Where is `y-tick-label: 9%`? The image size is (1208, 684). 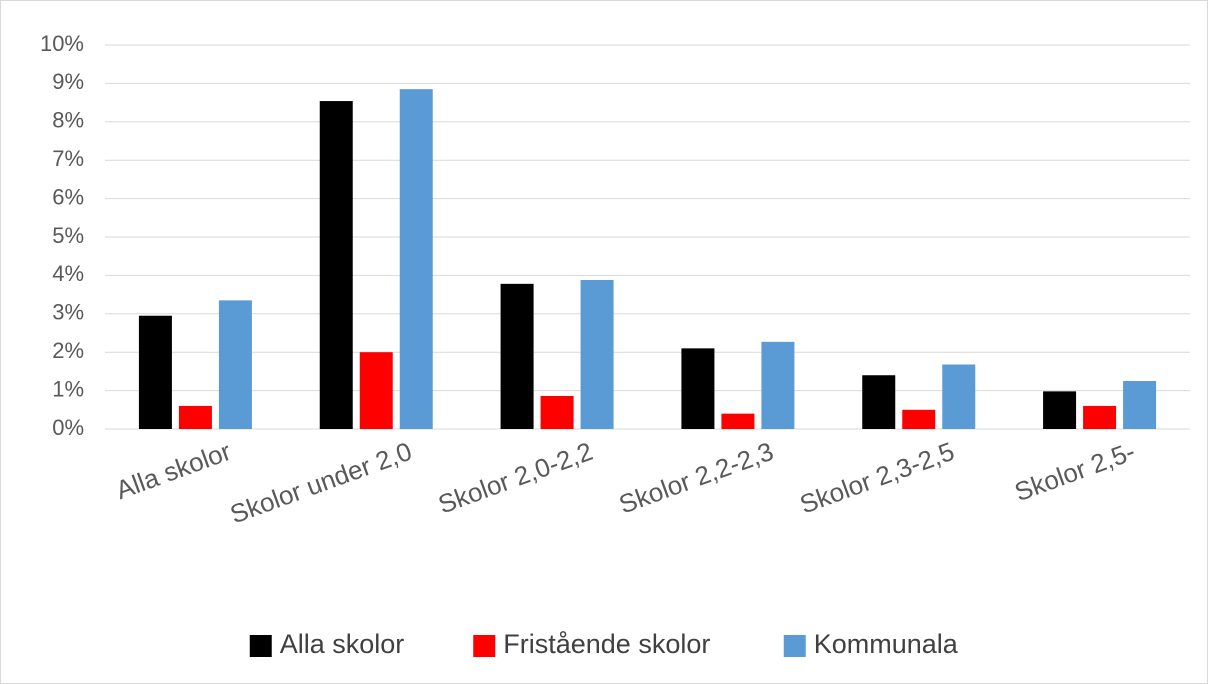
y-tick-label: 9% is located at coordinates (68, 81).